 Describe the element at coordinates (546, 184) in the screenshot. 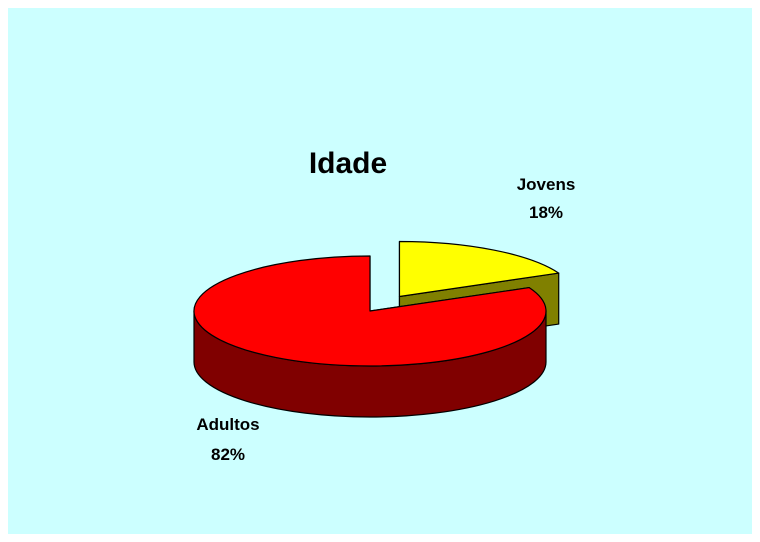

I see `slice-label-jovens: Jovens` at that location.